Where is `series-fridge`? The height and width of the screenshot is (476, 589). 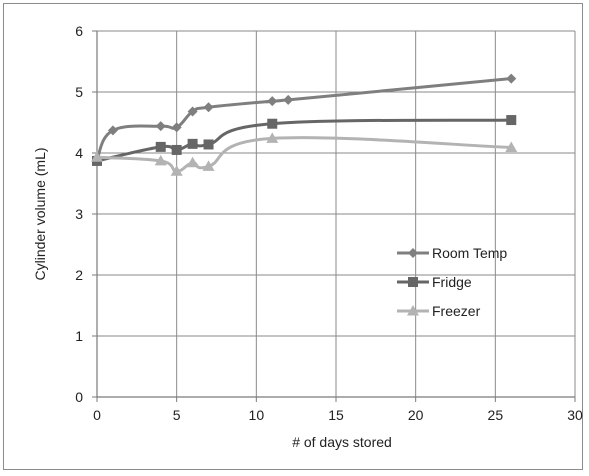
series-fridge is located at coordinates (304, 140).